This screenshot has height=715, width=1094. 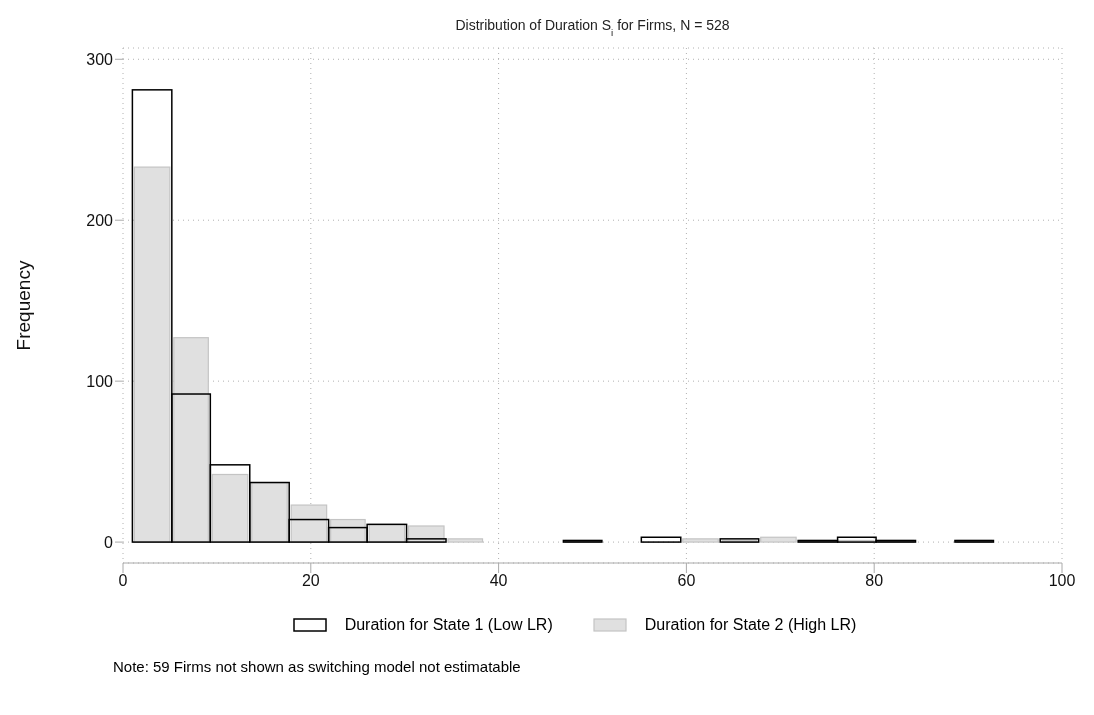 I want to click on x-tick-label: 100, so click(x=1062, y=581).